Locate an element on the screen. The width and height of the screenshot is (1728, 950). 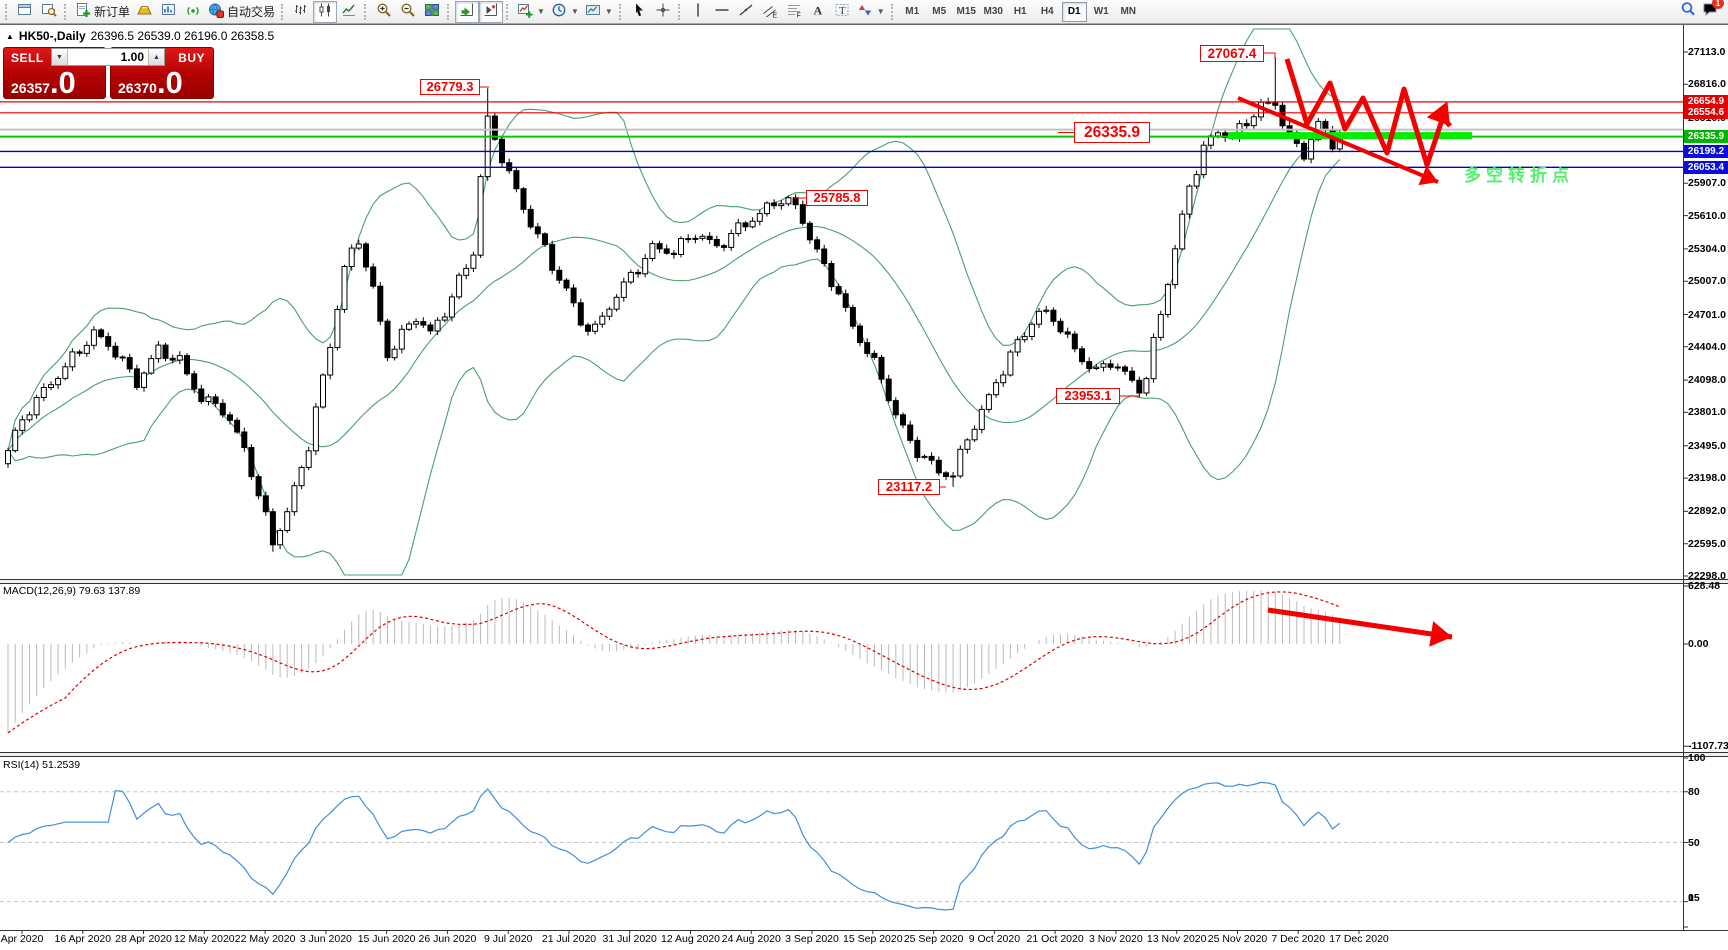
timeframe-d1-button: D1 is located at coordinates (1074, 11).